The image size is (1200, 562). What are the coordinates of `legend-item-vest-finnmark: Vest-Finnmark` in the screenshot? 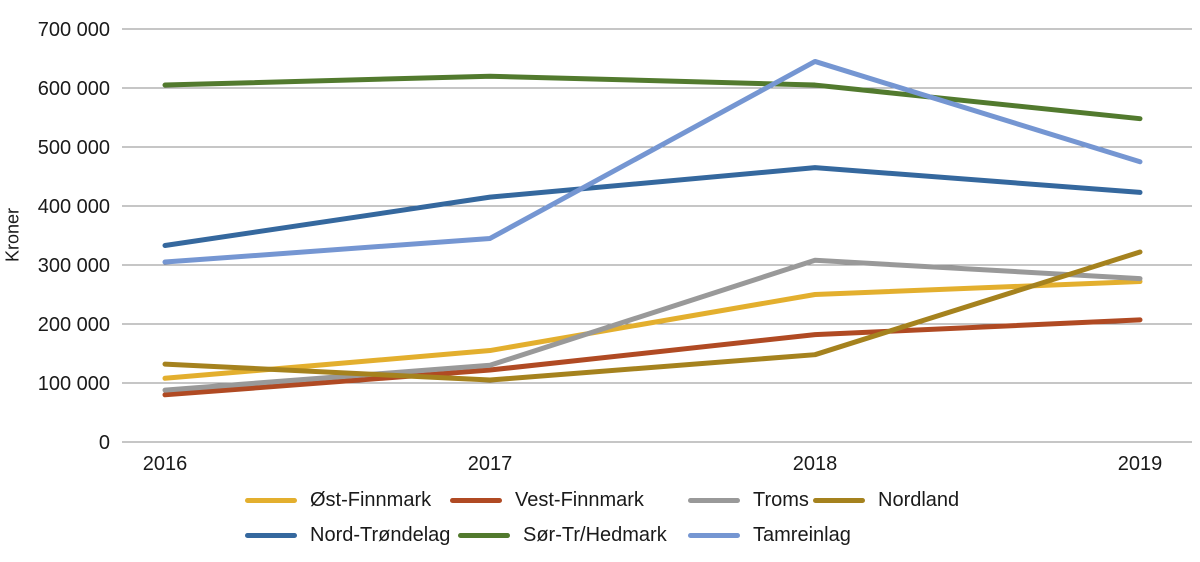 It's located at (547, 500).